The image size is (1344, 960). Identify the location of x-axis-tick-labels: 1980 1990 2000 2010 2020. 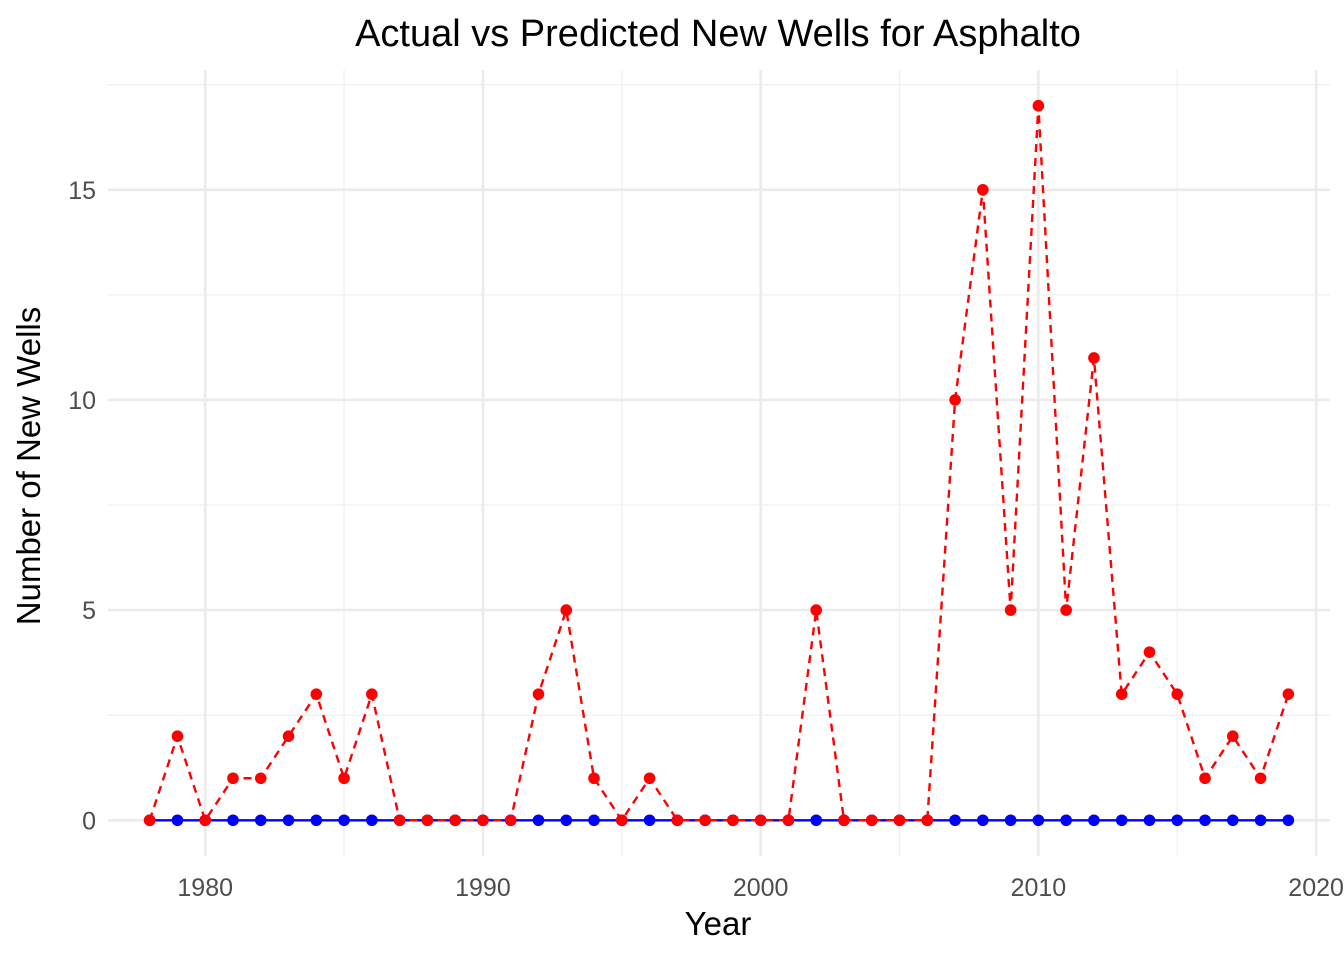
(760, 888).